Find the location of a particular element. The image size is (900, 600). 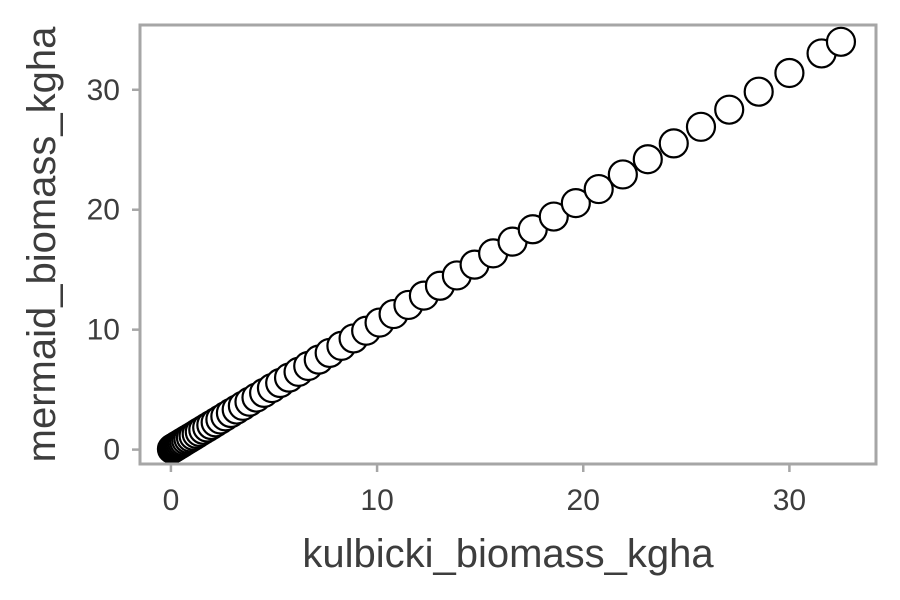

x-tick-label: 30 is located at coordinates (789, 500).